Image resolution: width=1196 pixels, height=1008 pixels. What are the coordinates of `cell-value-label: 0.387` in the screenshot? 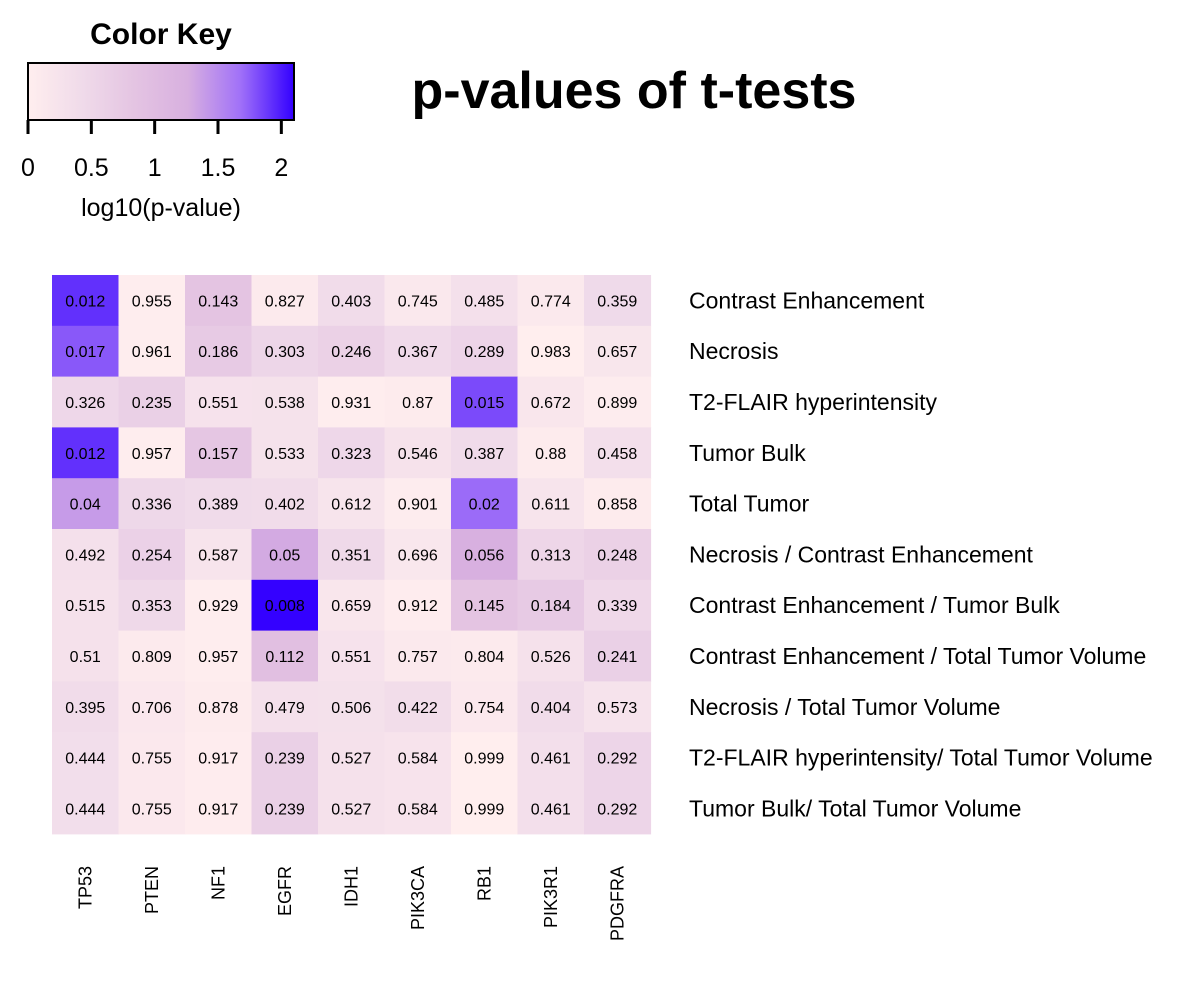 It's located at (484, 454).